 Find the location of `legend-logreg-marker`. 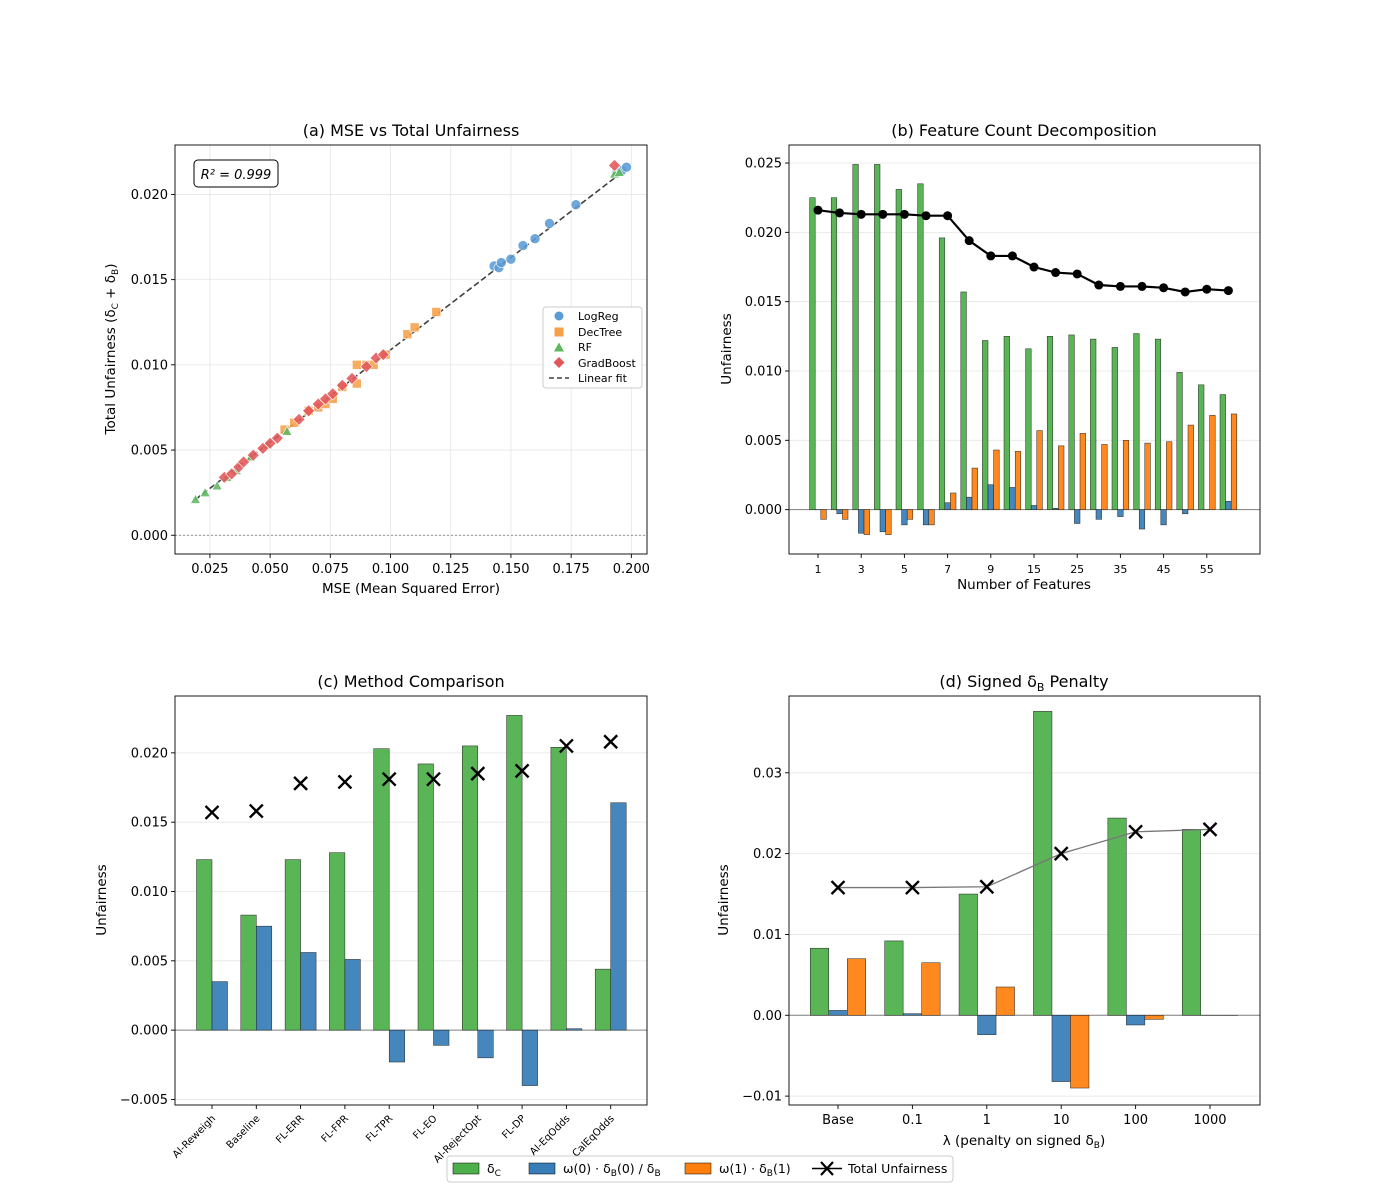

legend-logreg-marker is located at coordinates (559, 316).